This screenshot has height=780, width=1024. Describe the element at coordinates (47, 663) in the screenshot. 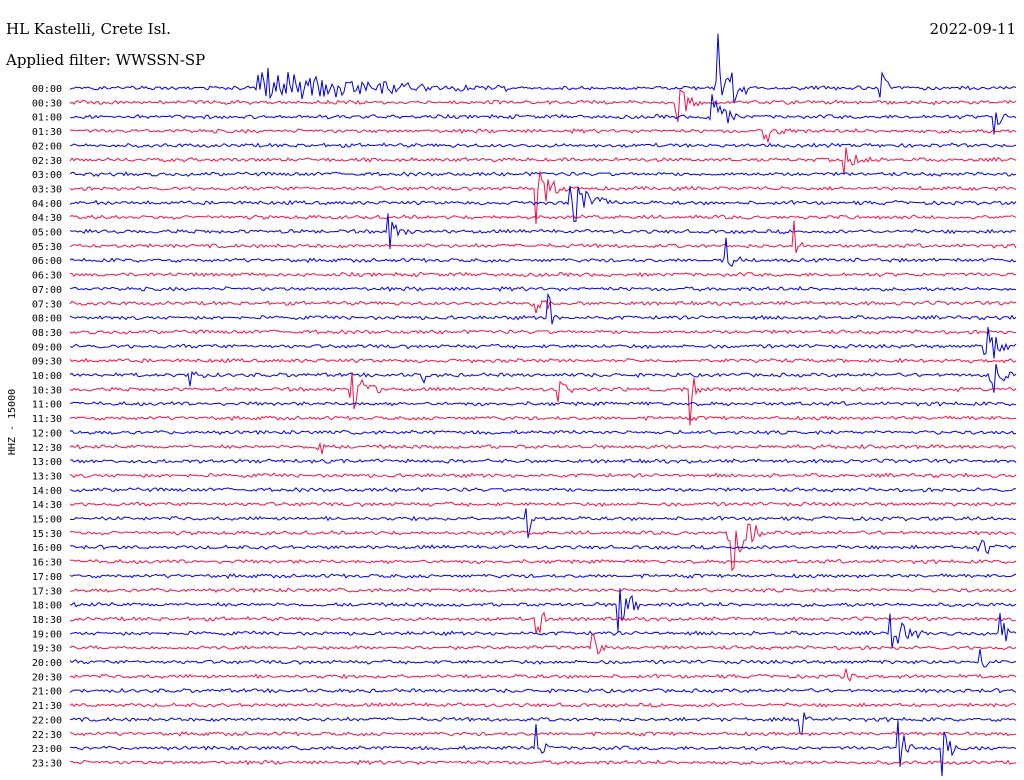

I see `row-label: 20:00` at that location.